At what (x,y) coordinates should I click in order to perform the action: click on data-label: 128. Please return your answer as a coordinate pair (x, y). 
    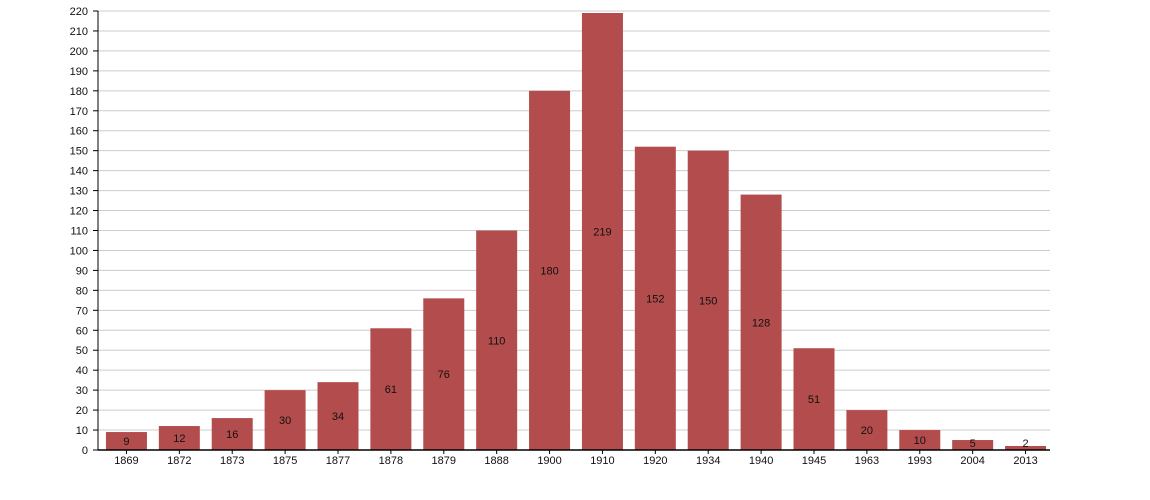
    Looking at the image, I should click on (761, 323).